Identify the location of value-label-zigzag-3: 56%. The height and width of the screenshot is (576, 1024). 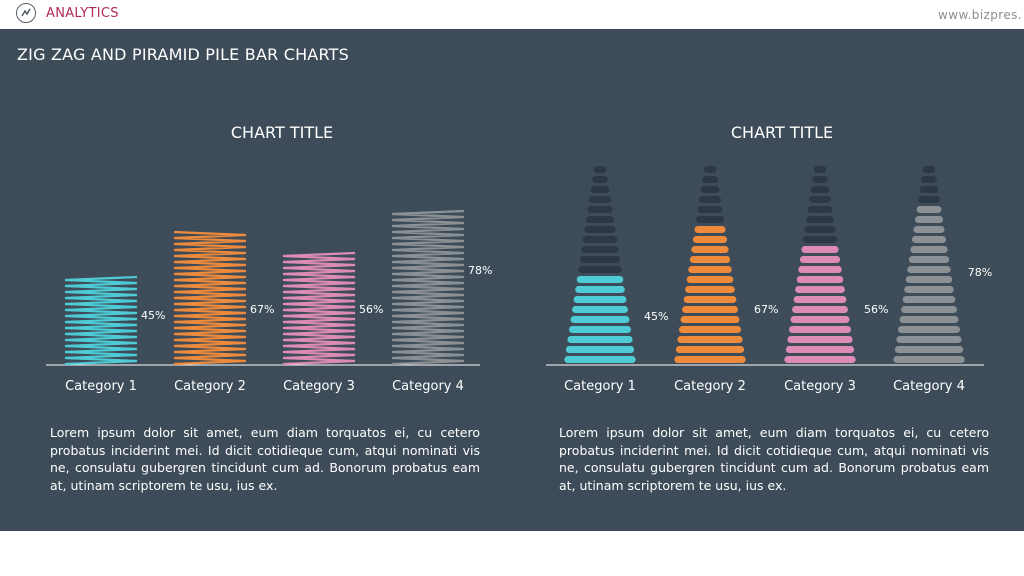
(371, 309).